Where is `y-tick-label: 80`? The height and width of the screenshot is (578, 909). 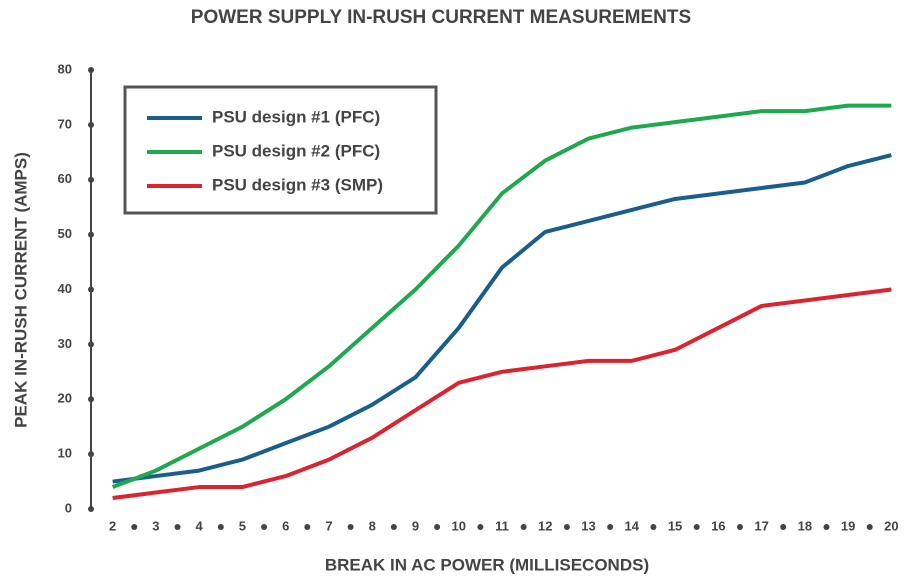 y-tick-label: 80 is located at coordinates (65, 68).